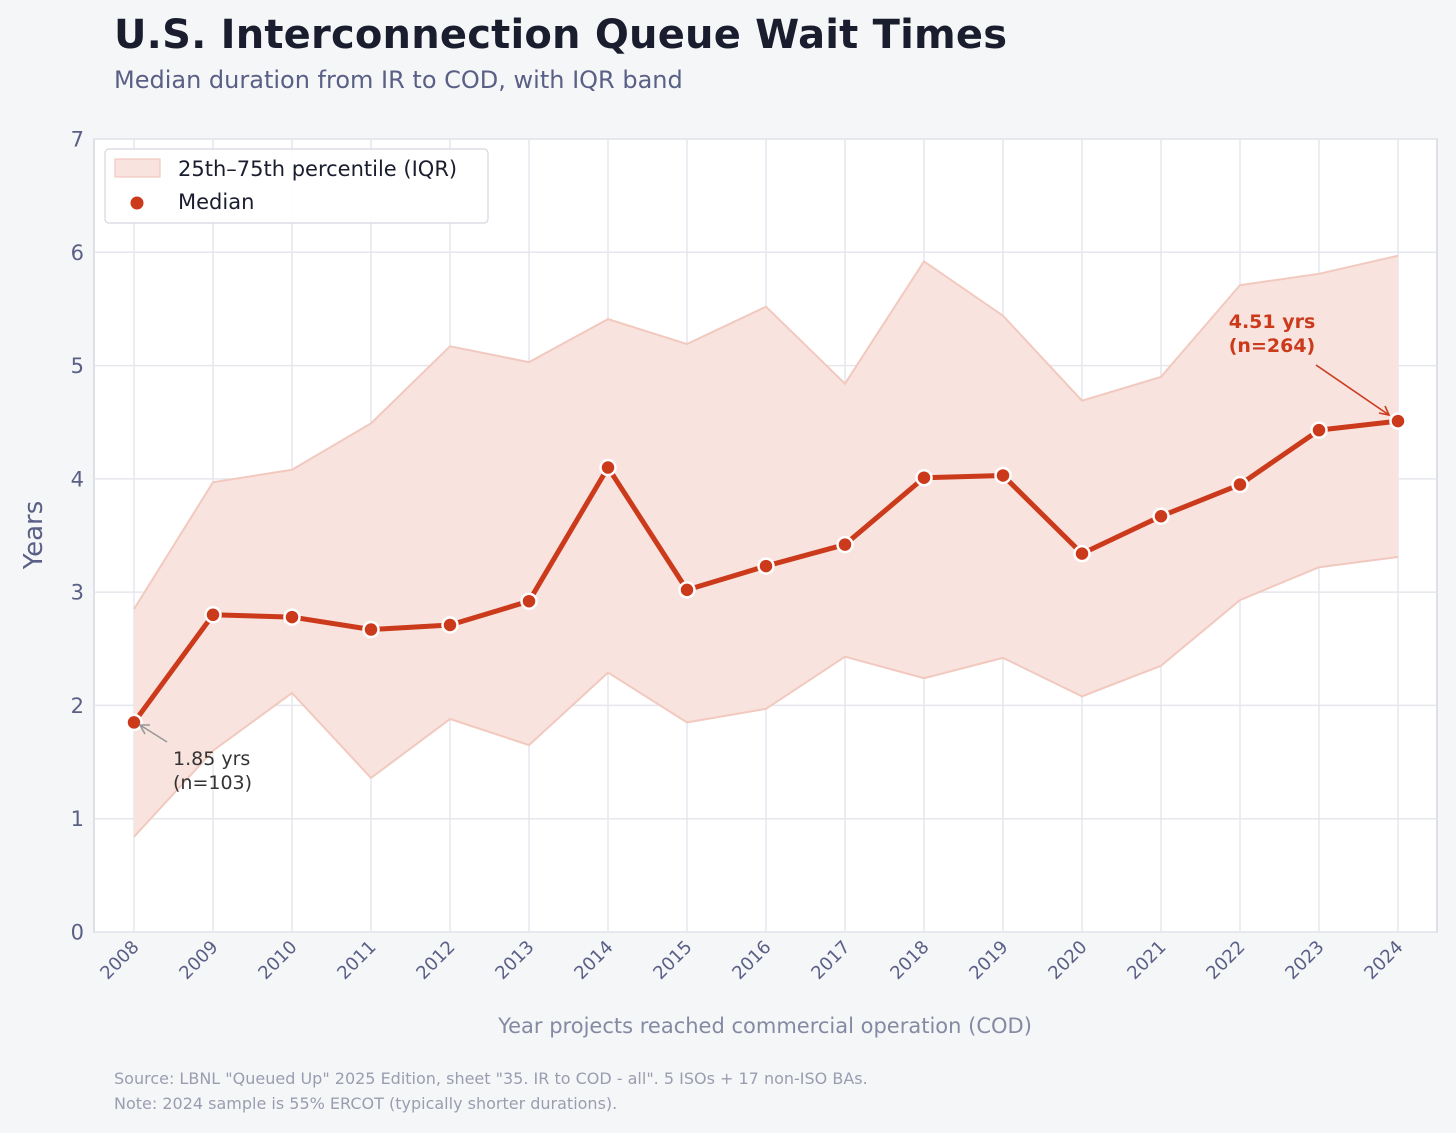 Image resolution: width=1456 pixels, height=1133 pixels. I want to click on y-tick-label: 7, so click(77, 140).